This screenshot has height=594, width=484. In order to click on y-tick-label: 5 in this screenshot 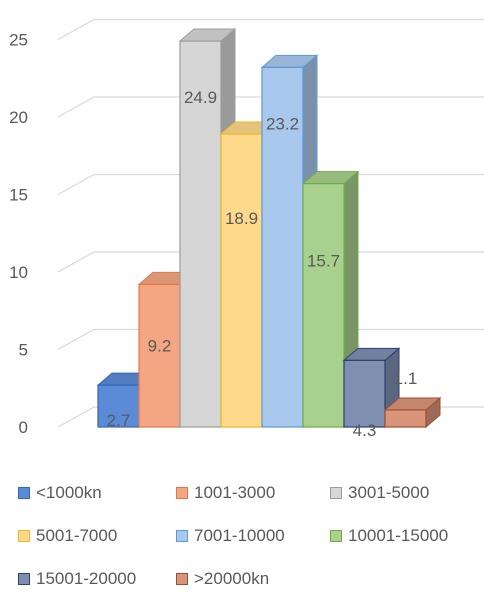, I will do `click(23, 350)`.